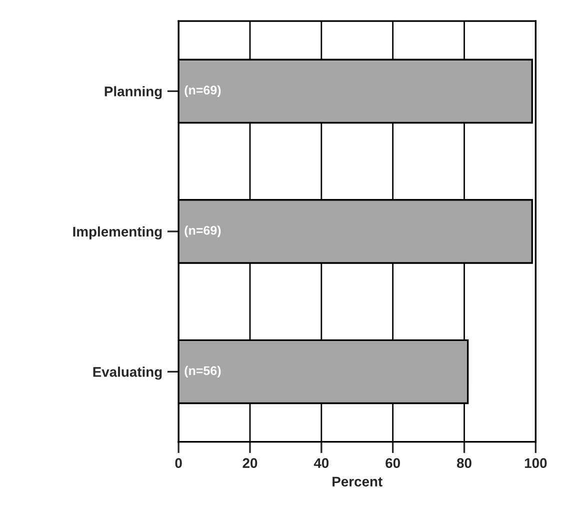  Describe the element at coordinates (535, 463) in the screenshot. I see `x-tick-label: 100` at that location.